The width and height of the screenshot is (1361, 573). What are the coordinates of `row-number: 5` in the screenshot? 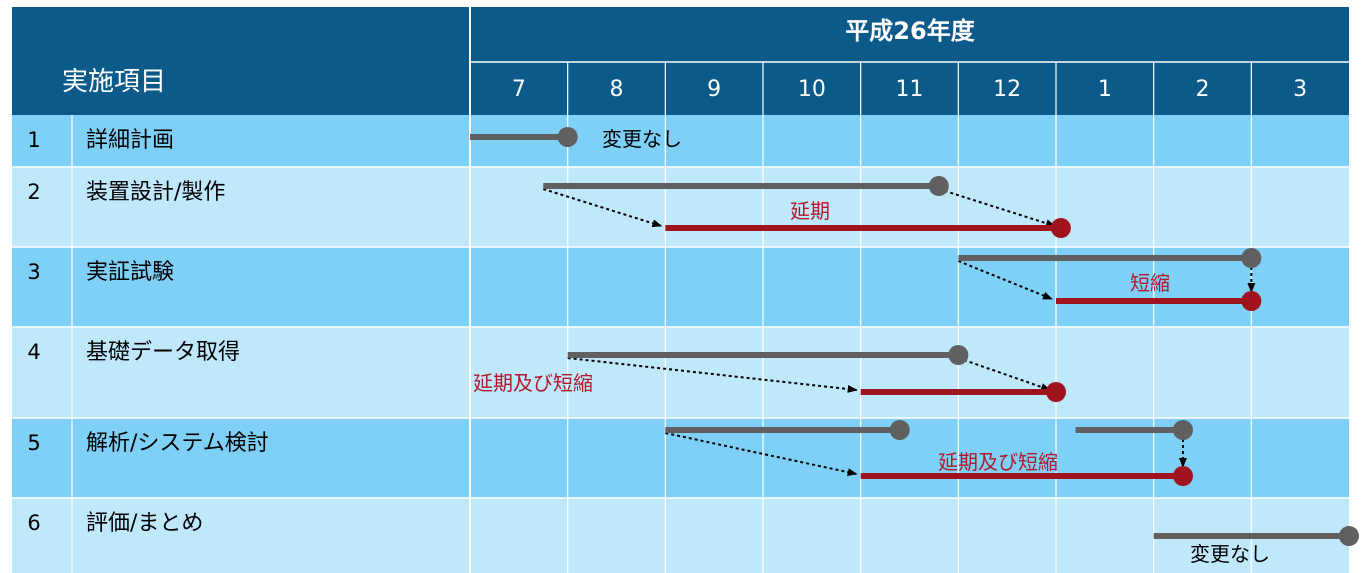 It's located at (33, 443).